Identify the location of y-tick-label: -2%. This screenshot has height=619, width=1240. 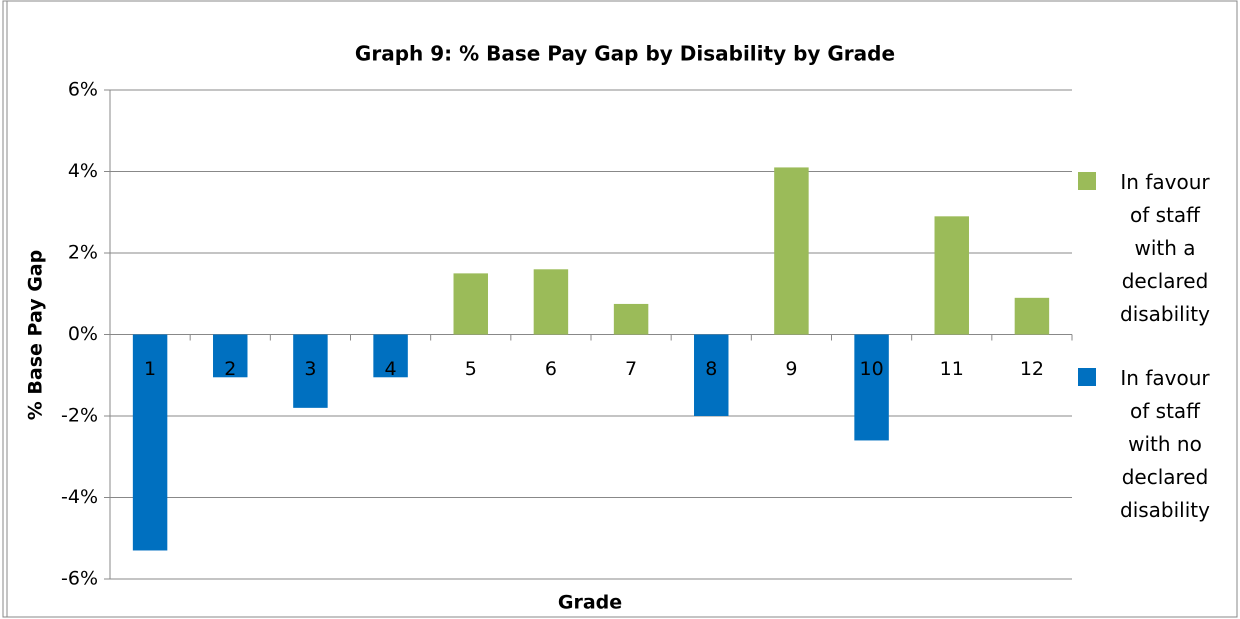
(79, 416).